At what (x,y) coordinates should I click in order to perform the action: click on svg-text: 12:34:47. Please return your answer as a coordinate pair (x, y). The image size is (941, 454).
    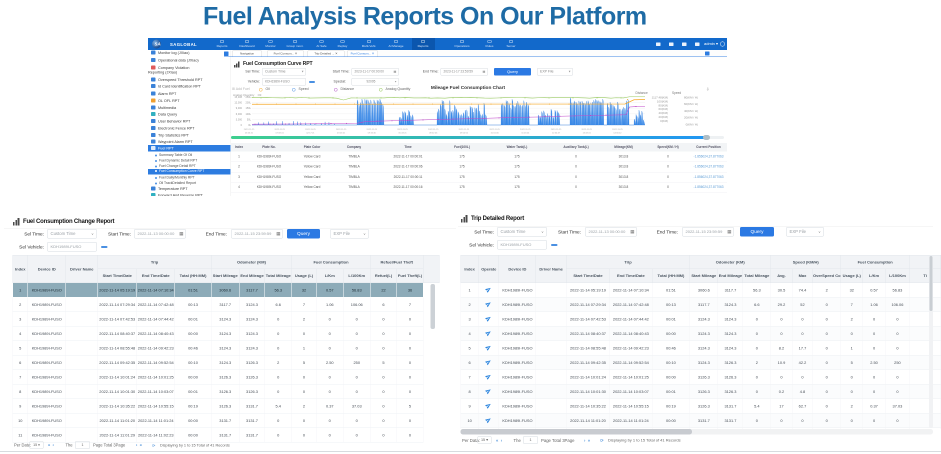
    Looking at the image, I should click on (556, 133).